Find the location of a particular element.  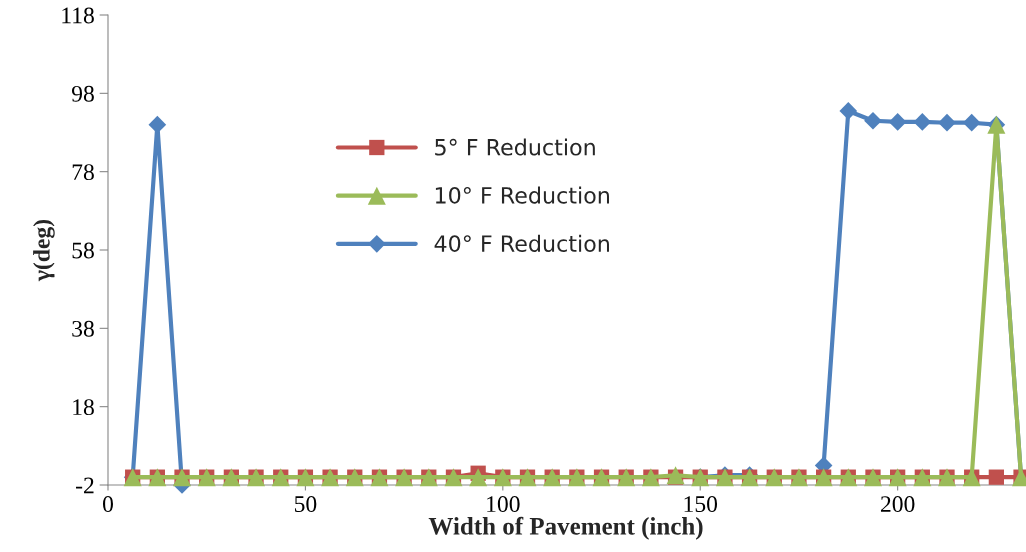

x-axis-title: Width of Pavement (inch) is located at coordinates (565, 528).